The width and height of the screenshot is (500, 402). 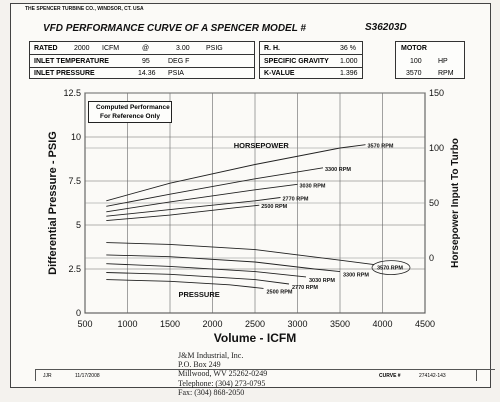 I want to click on rh-value: 36 %, so click(x=348, y=48).